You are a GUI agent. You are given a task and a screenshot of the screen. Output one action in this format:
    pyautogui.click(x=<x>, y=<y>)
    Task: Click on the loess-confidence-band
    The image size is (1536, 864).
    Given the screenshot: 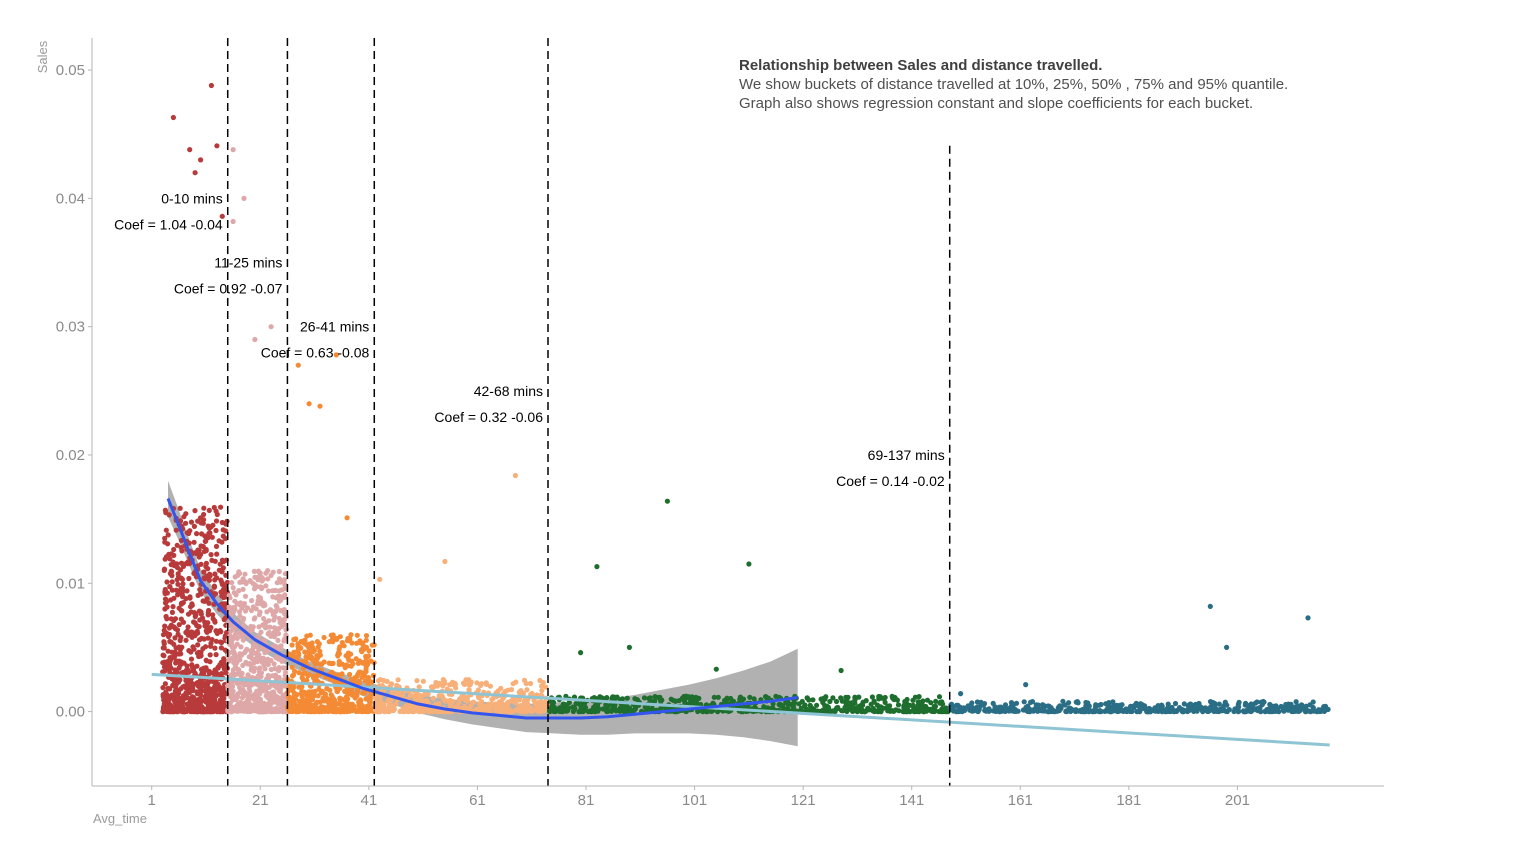 What is the action you would take?
    pyautogui.click(x=483, y=613)
    